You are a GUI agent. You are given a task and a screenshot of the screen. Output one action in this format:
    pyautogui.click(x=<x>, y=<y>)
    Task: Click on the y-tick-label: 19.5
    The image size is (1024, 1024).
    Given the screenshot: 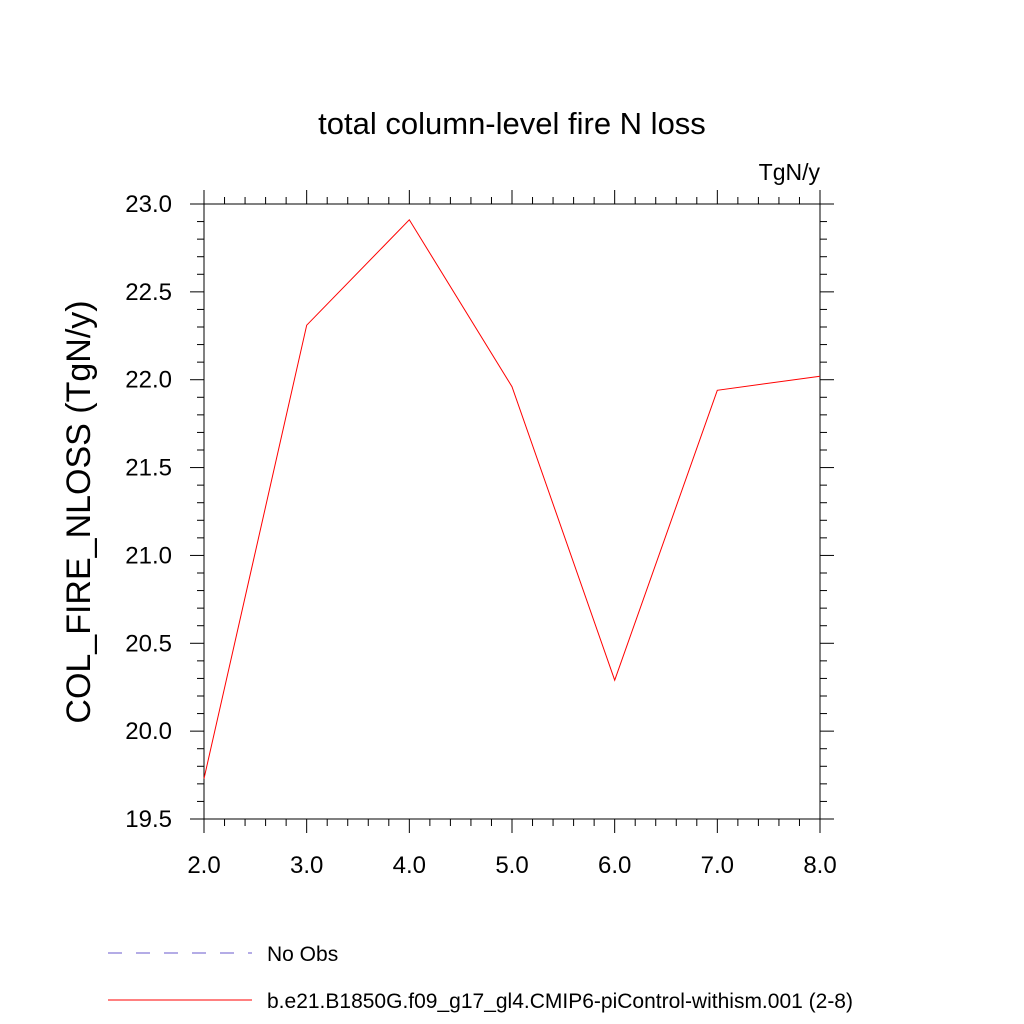 What is the action you would take?
    pyautogui.click(x=148, y=819)
    